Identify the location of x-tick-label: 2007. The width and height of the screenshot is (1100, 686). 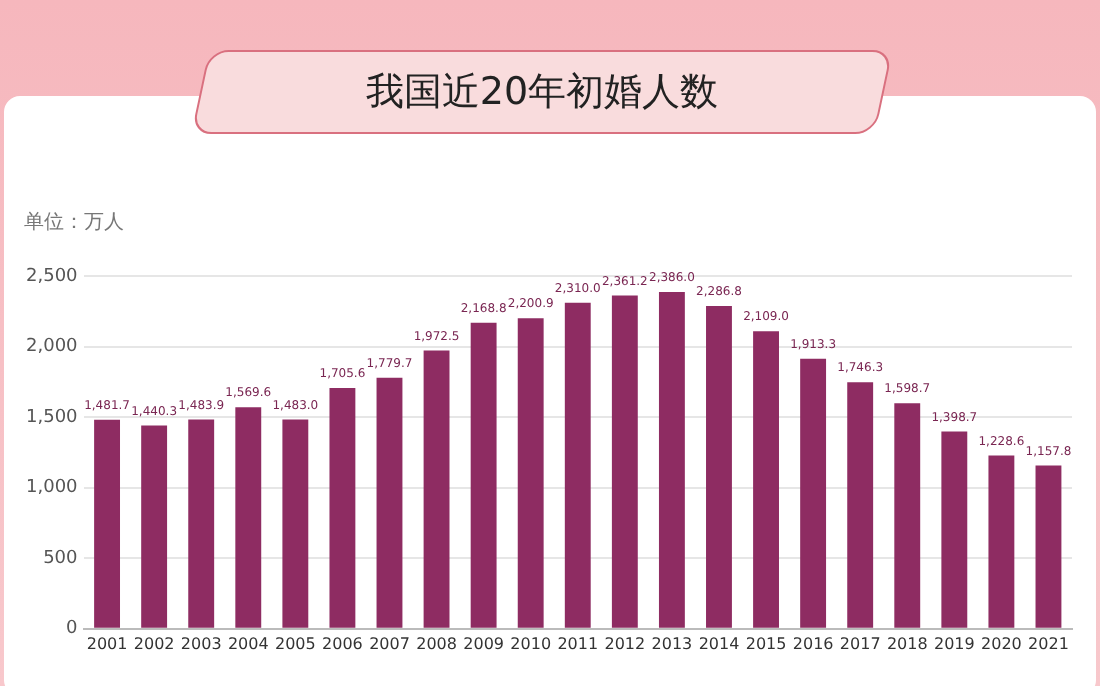
(389, 643).